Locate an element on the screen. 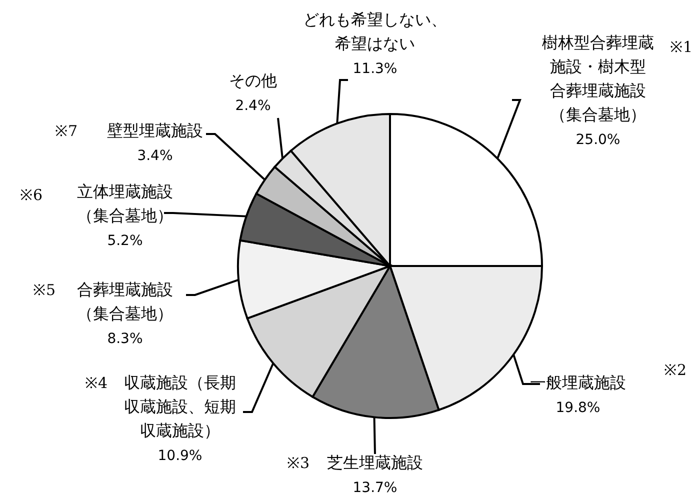 The height and width of the screenshot is (503, 700). slice-label: 壁型埋蔵施設 is located at coordinates (155, 130).